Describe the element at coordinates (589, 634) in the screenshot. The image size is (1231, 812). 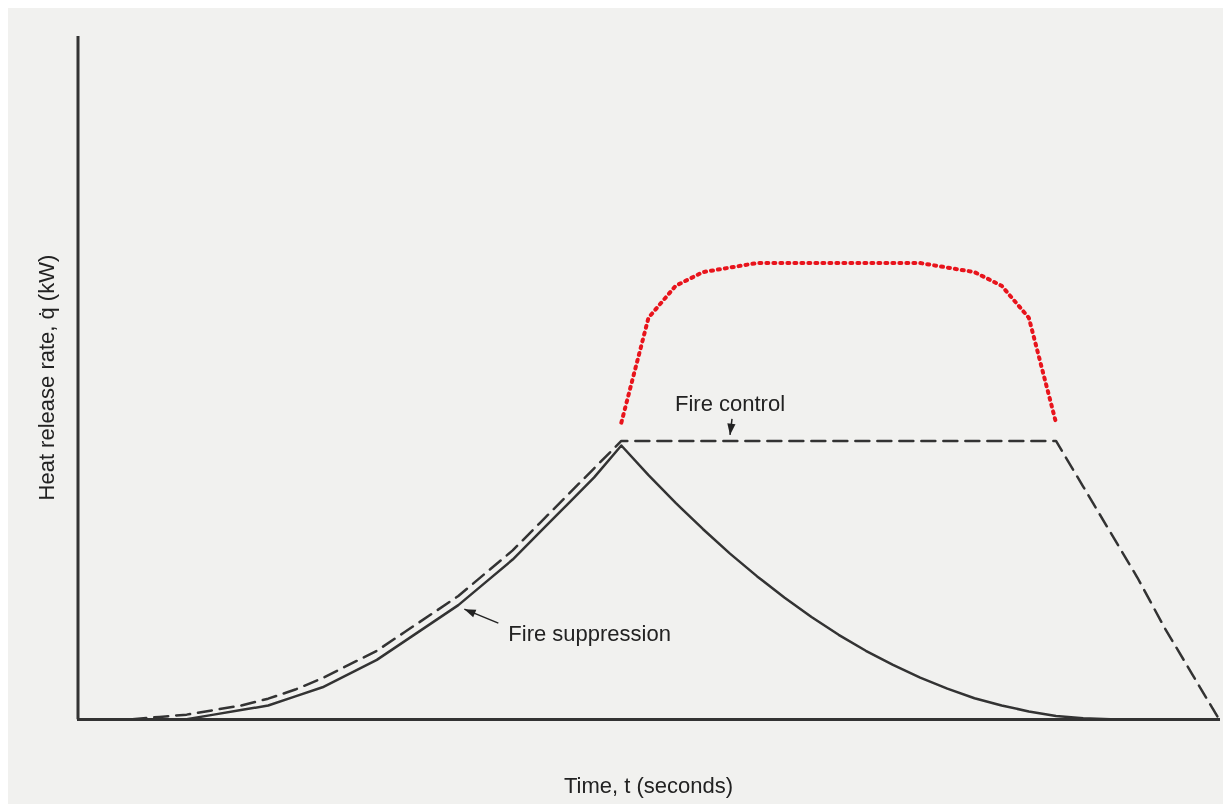
I see `text: Fire suppression` at that location.